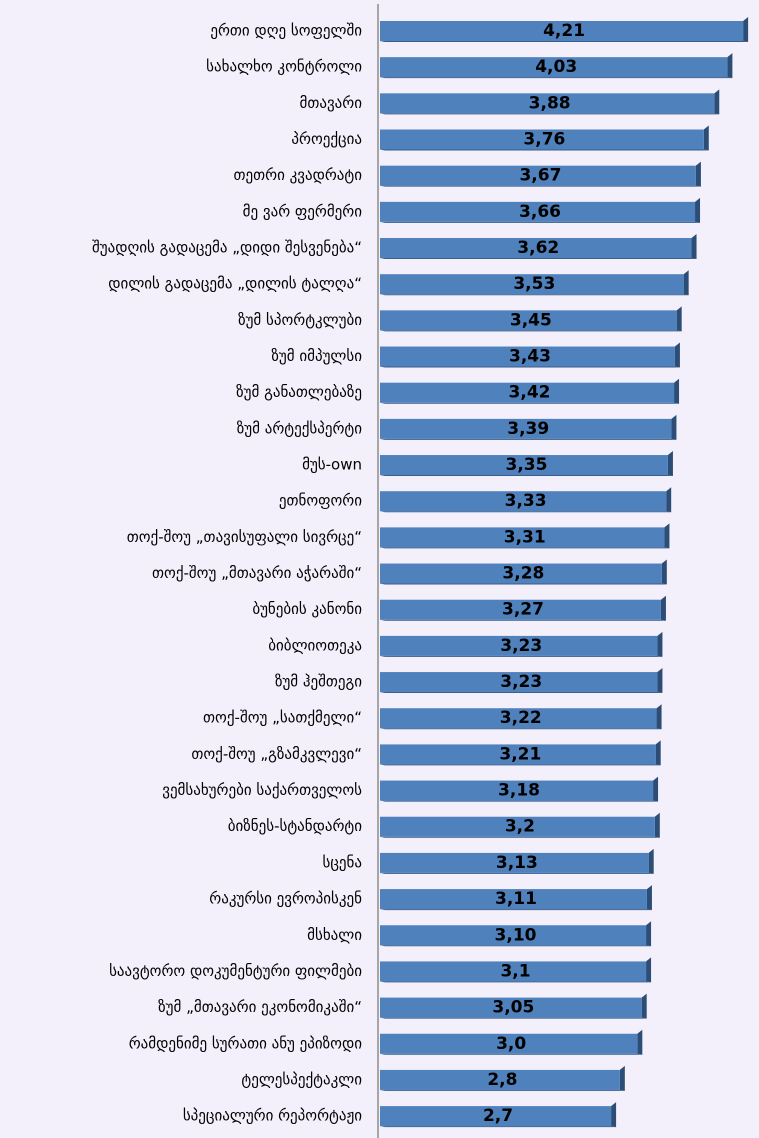  What do you see at coordinates (523, 610) in the screenshot?
I see `value-label: 3,27` at bounding box center [523, 610].